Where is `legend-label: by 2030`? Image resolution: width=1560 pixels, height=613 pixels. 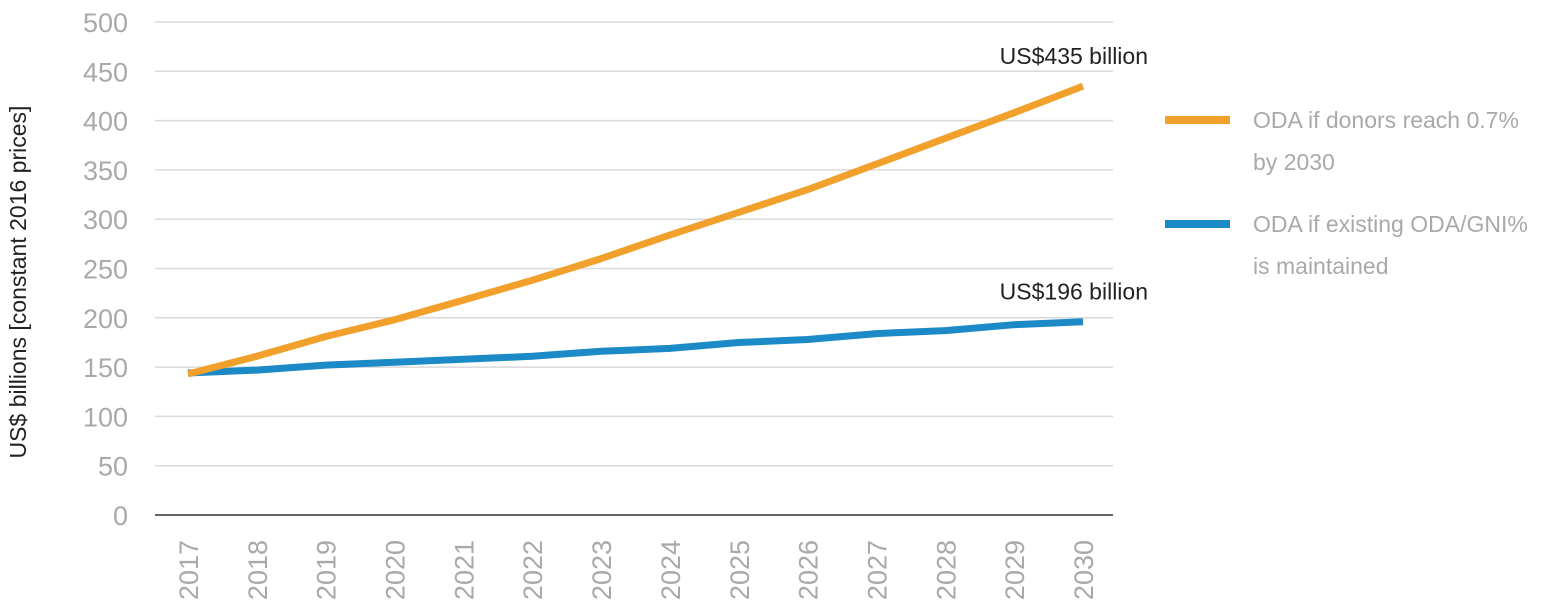
legend-label: by 2030 is located at coordinates (1294, 162).